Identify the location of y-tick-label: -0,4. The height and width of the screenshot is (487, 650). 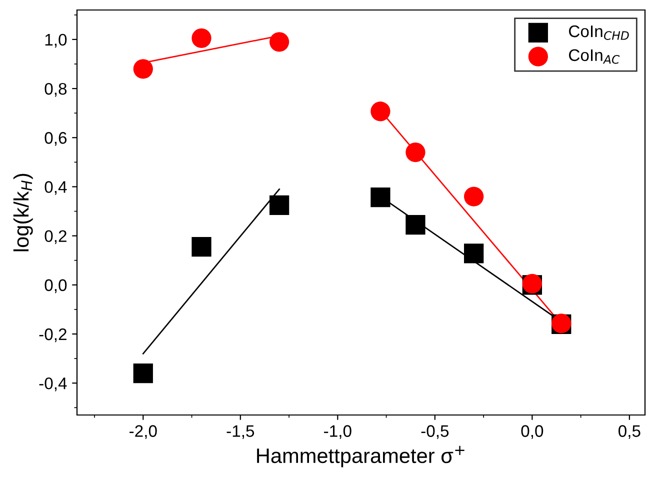
(53, 384).